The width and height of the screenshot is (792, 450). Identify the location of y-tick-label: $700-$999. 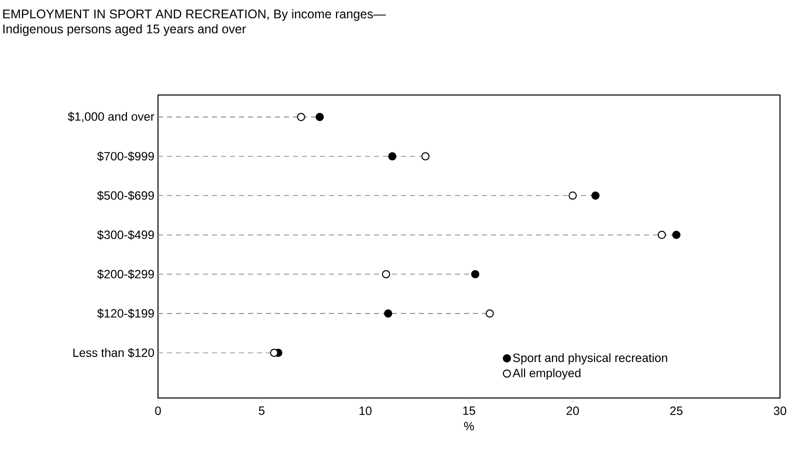
(125, 156).